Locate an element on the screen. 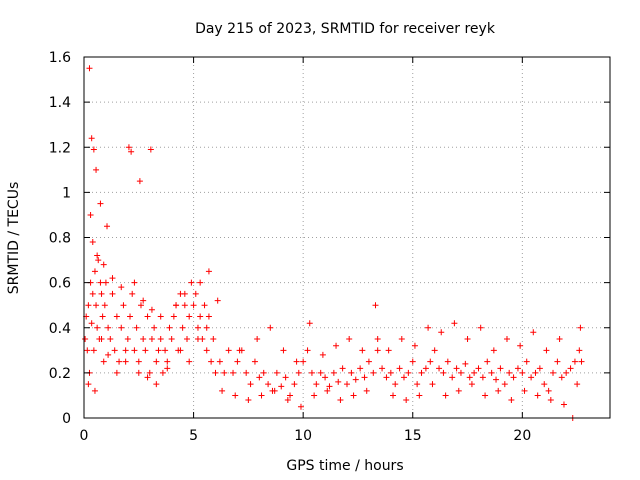 The image size is (640, 480). y-tick-label: 0.4 is located at coordinates (60, 329).